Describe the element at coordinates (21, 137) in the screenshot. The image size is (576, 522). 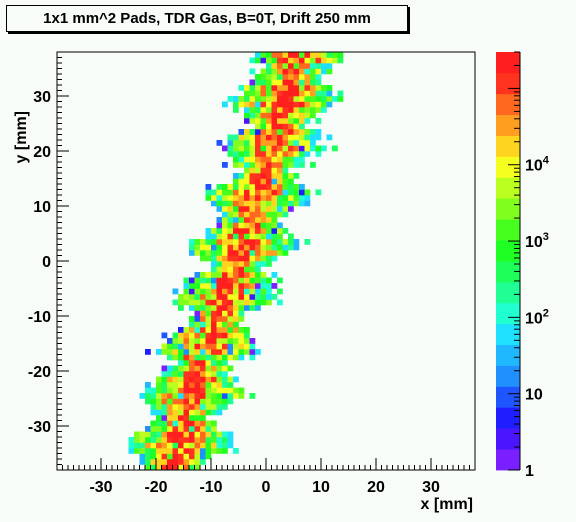
I see `y-axis-title: y [mm]` at that location.